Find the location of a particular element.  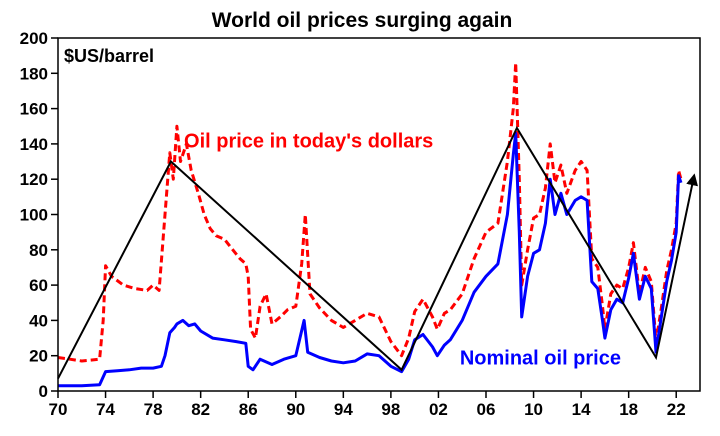

y-axis-unit-label: $US/barrel is located at coordinates (109, 56).